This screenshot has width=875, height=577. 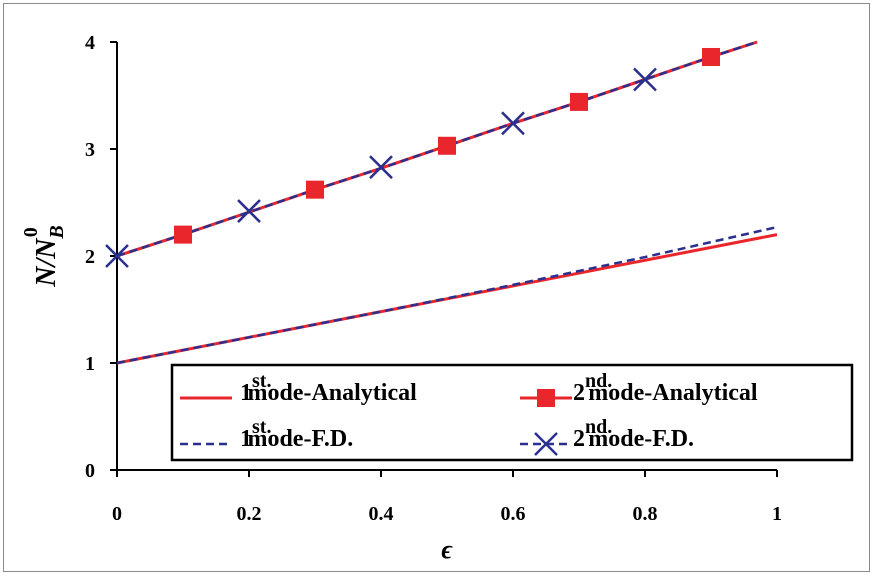 I want to click on y-axis-title: N/NB0, so click(x=44, y=256).